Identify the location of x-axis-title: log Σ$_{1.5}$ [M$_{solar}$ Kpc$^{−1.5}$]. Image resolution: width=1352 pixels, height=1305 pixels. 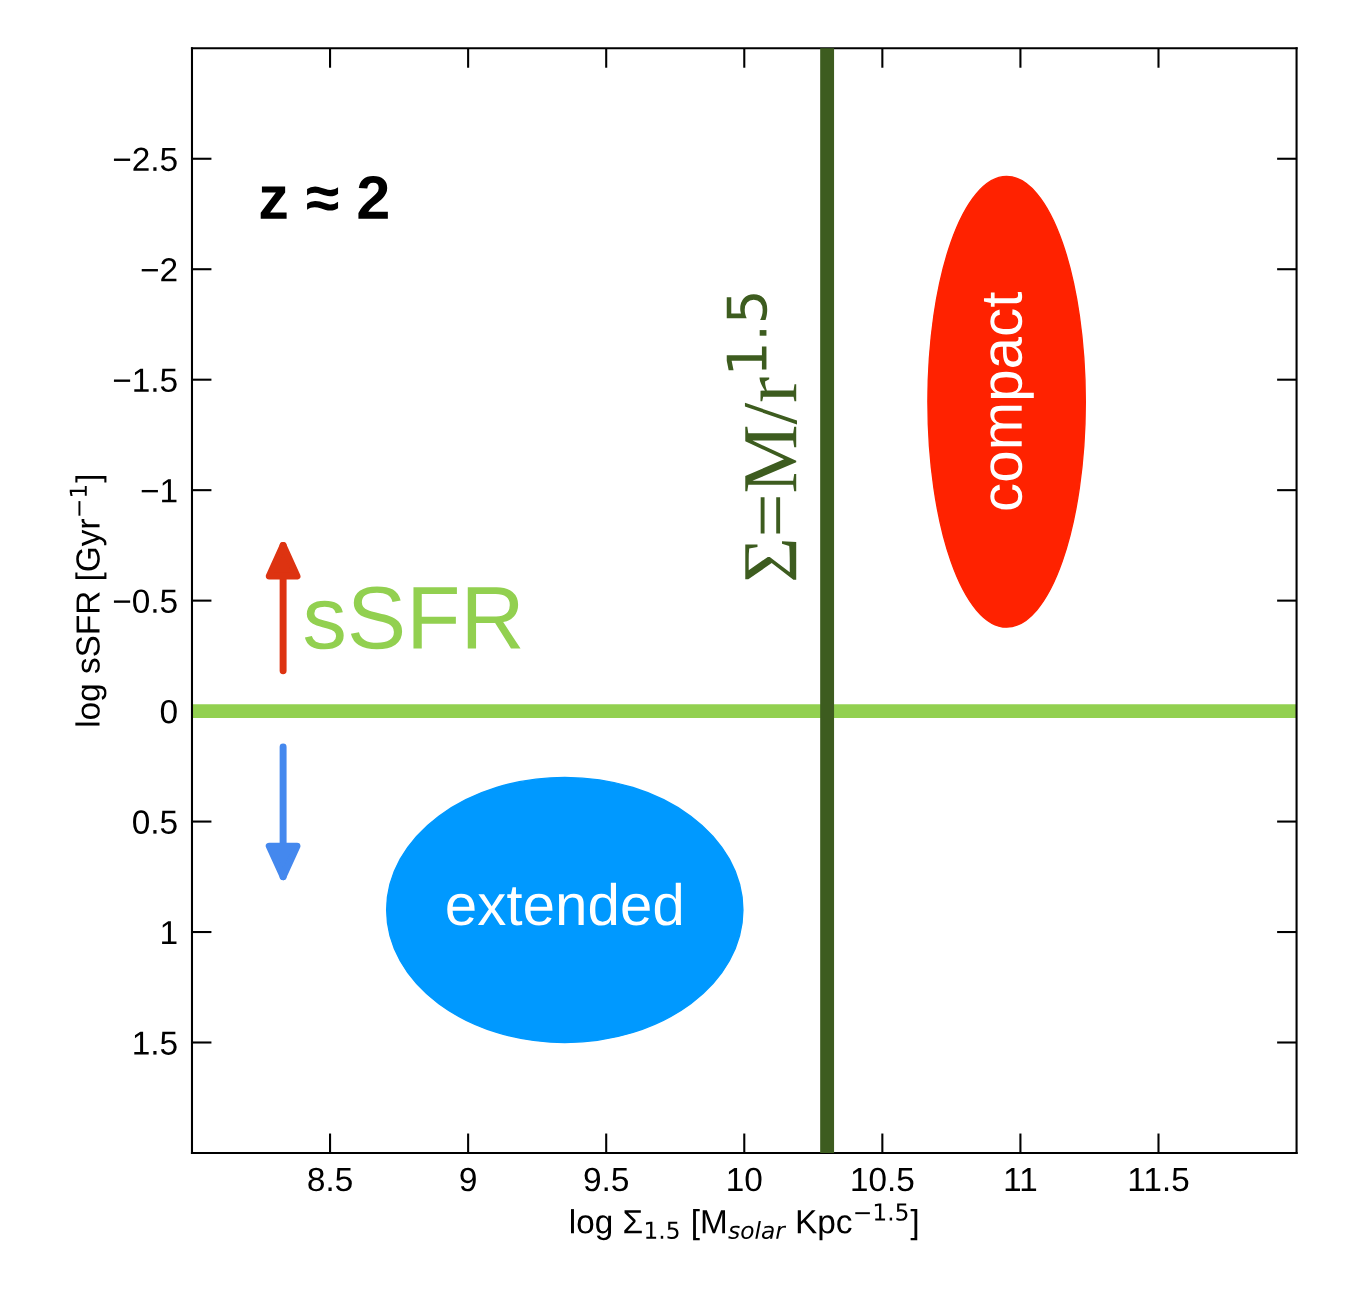
(744, 1222).